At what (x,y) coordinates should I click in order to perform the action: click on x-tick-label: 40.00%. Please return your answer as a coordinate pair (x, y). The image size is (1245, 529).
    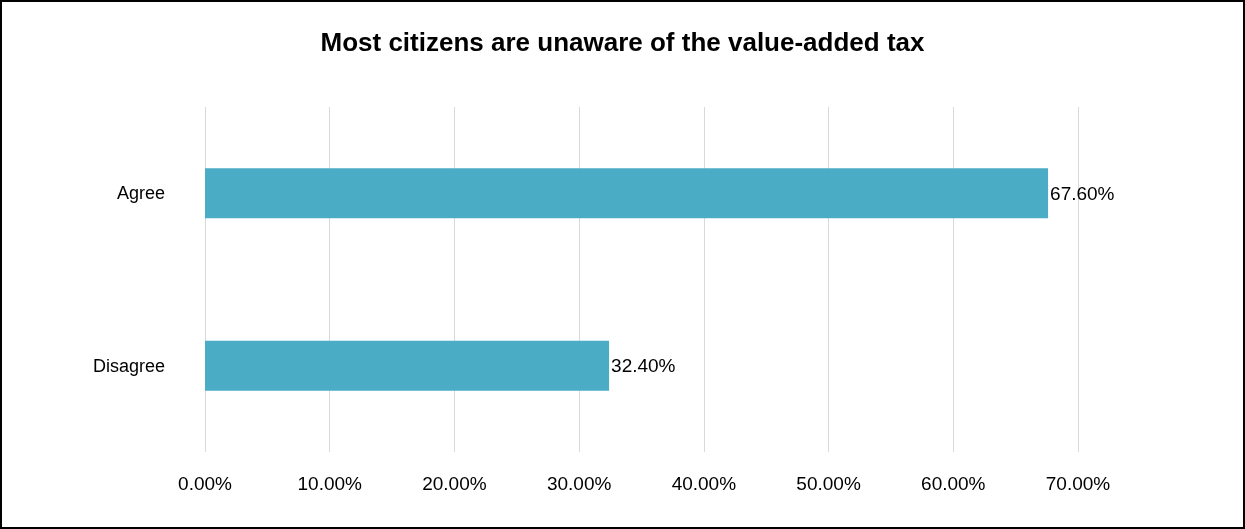
    Looking at the image, I should click on (704, 483).